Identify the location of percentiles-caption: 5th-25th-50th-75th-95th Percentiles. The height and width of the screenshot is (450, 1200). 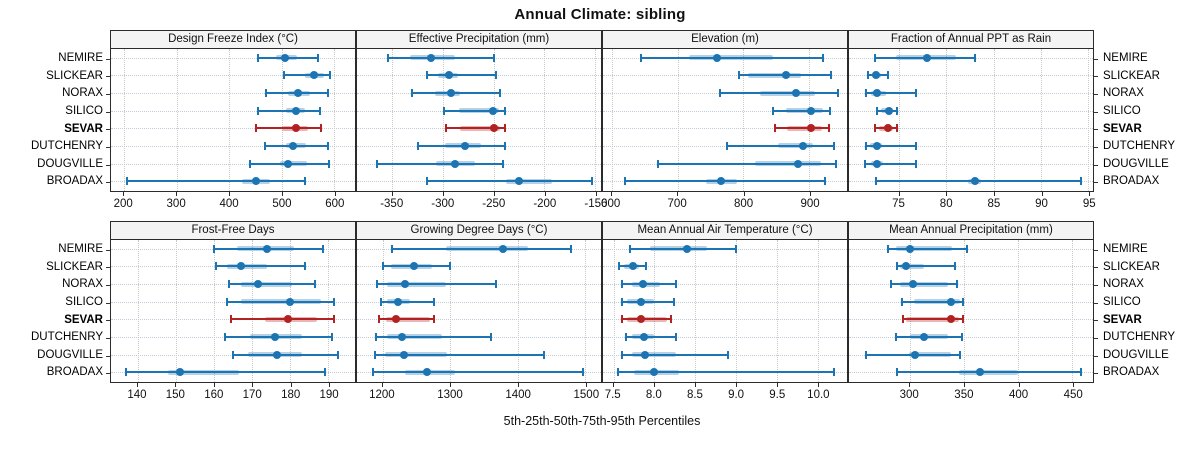
(602, 421).